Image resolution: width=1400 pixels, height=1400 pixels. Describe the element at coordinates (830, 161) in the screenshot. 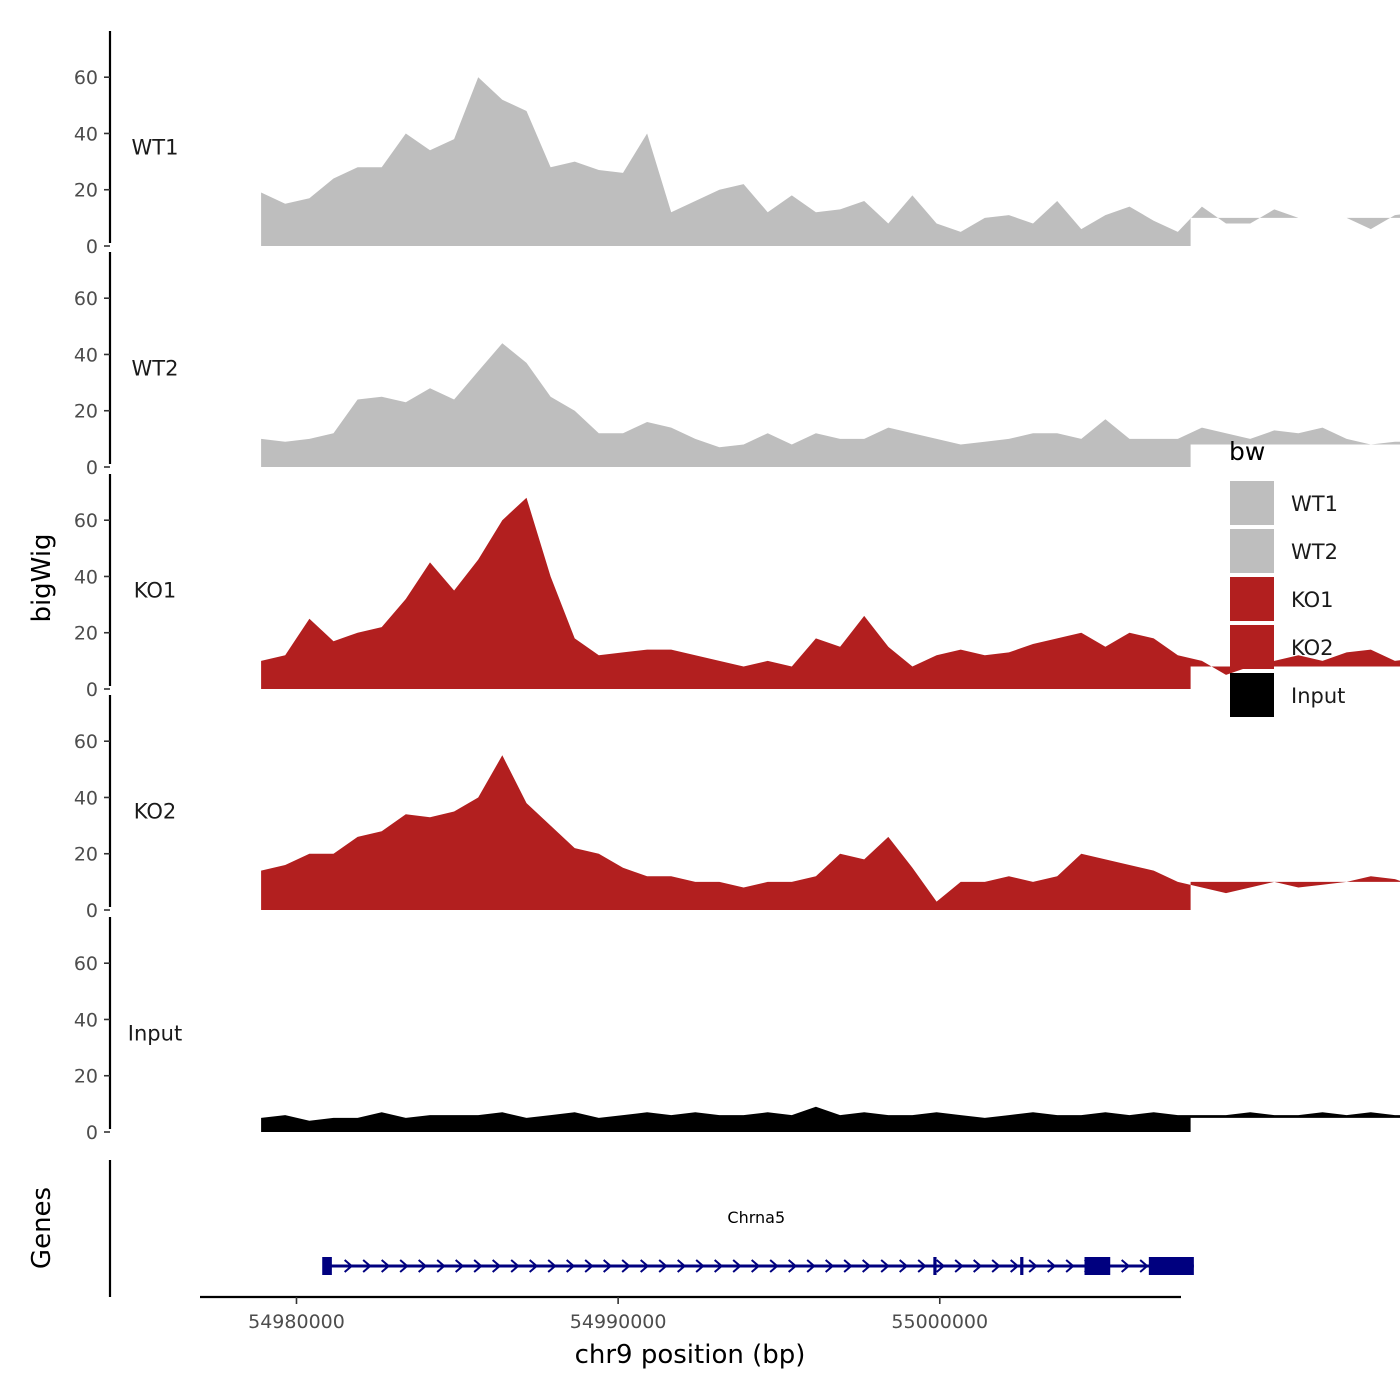

I see `area-wt1` at that location.